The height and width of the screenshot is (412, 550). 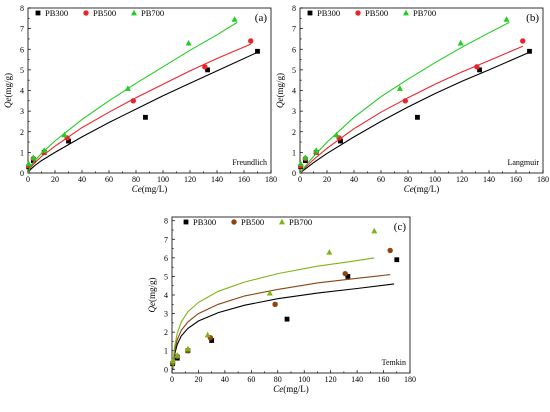 I want to click on series-pb700, so click(x=131, y=94).